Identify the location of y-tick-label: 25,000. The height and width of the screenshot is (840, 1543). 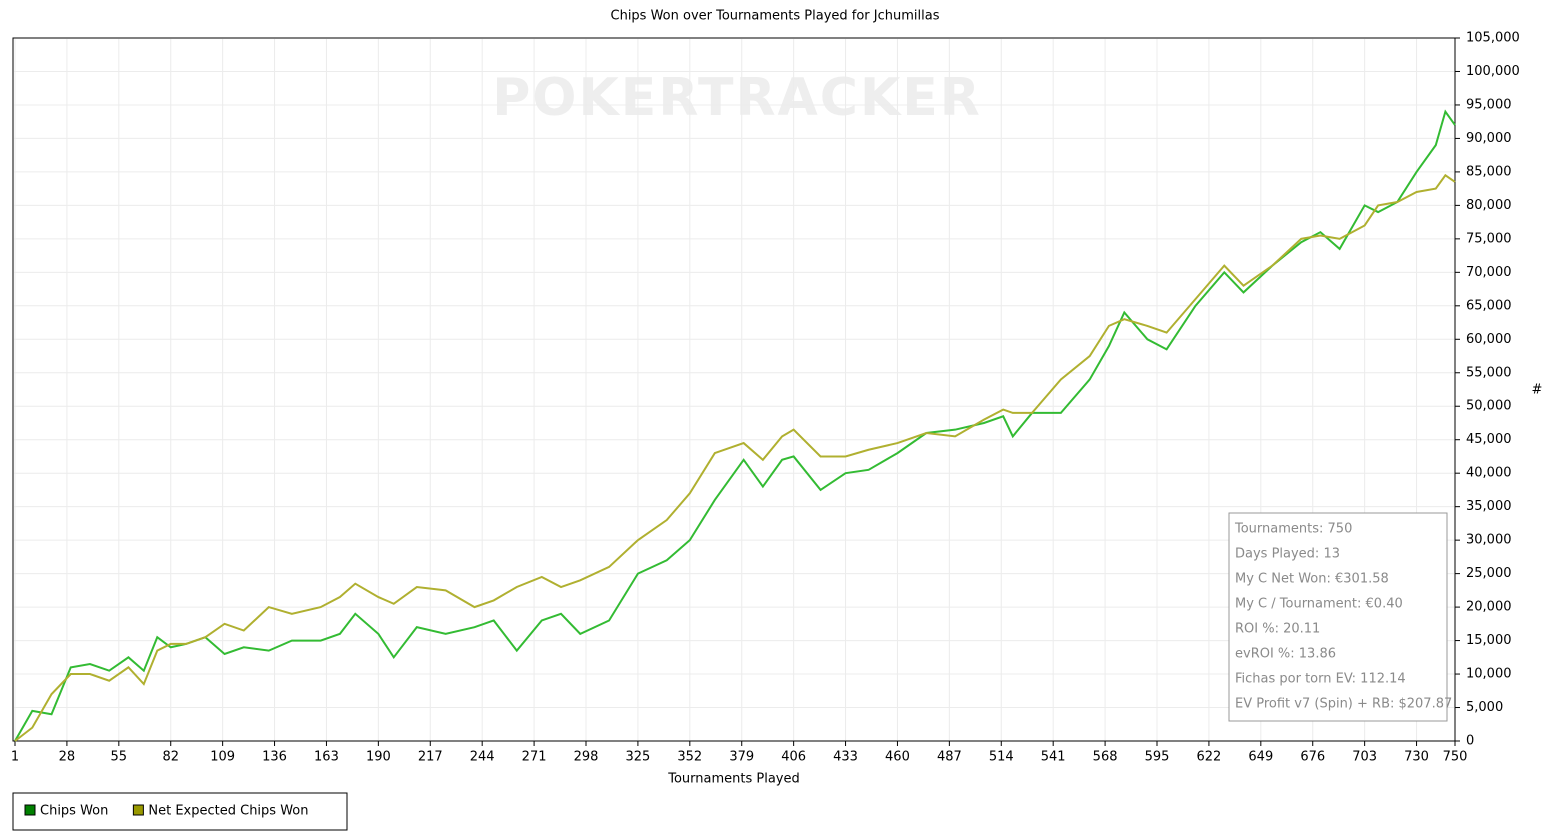
(1489, 573).